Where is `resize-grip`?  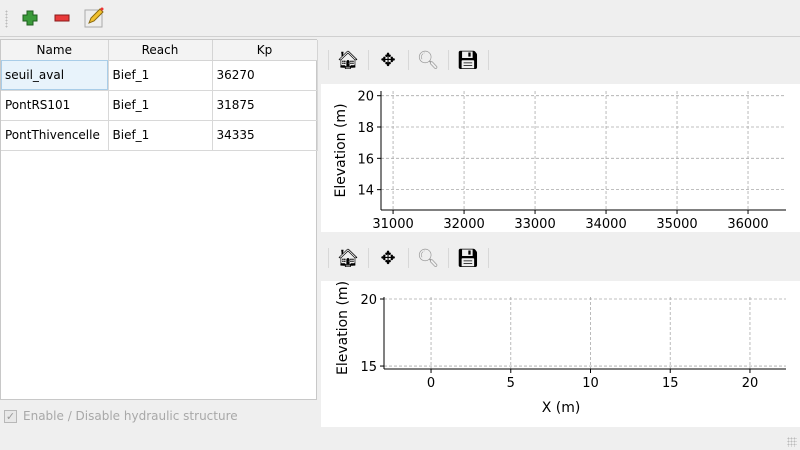 resize-grip is located at coordinates (792, 442).